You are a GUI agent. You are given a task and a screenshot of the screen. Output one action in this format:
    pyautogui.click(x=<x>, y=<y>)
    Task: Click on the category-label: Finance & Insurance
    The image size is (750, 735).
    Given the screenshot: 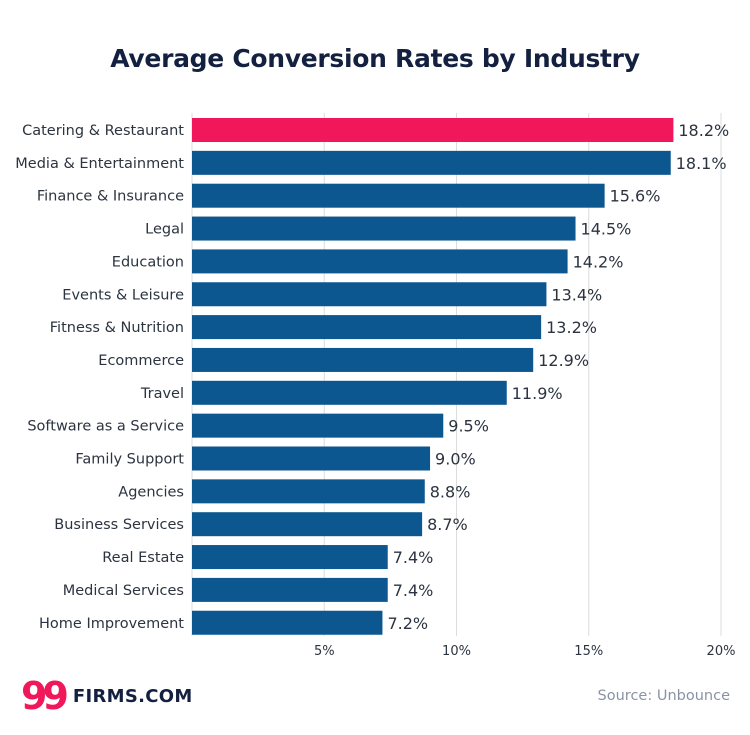 What is the action you would take?
    pyautogui.click(x=110, y=197)
    